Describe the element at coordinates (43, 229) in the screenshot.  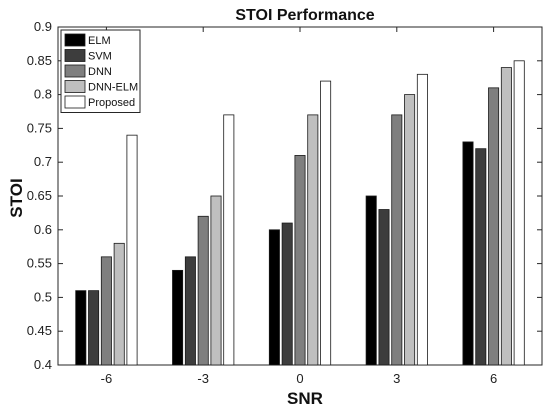
I see `y-tick-label: 0.6` at that location.